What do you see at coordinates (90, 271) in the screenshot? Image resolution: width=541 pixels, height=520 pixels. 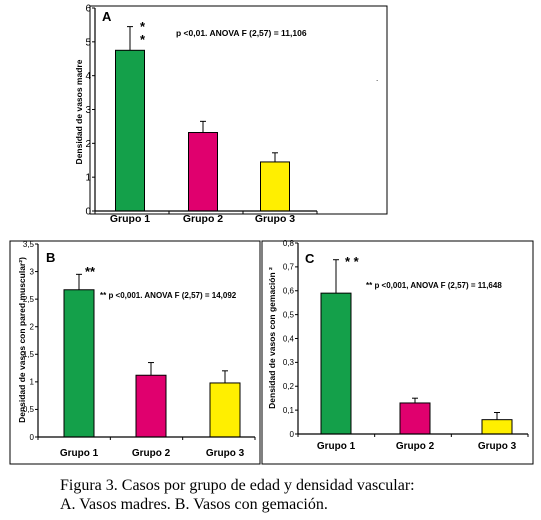 I see `panel-b-significance: **` at bounding box center [90, 271].